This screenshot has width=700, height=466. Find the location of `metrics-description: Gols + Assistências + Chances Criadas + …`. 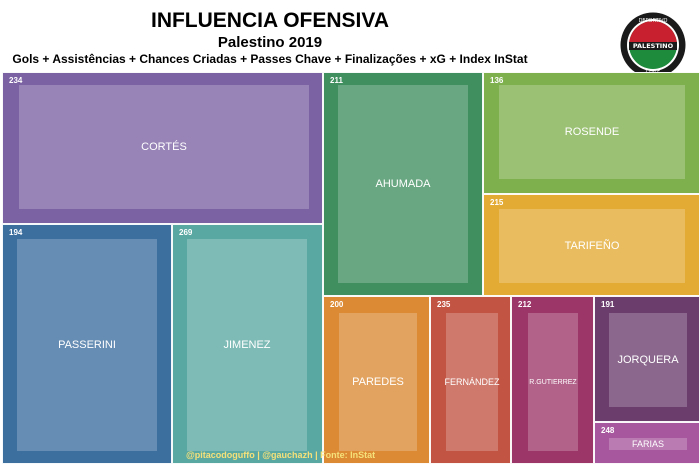

metrics-description: Gols + Assistências + Chances Criadas + … is located at coordinates (270, 59).